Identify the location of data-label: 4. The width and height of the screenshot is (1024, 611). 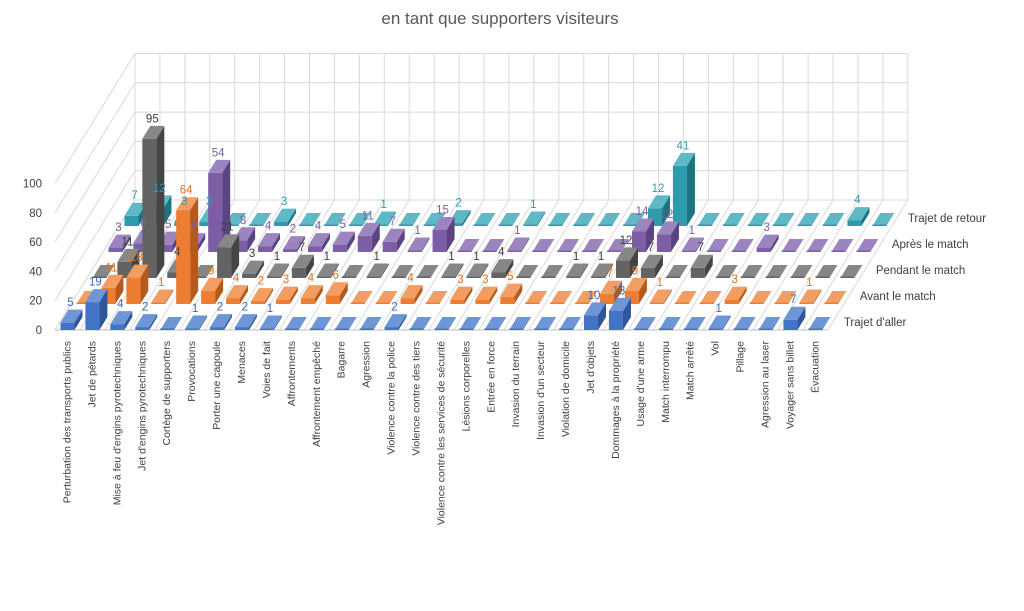
(410, 279).